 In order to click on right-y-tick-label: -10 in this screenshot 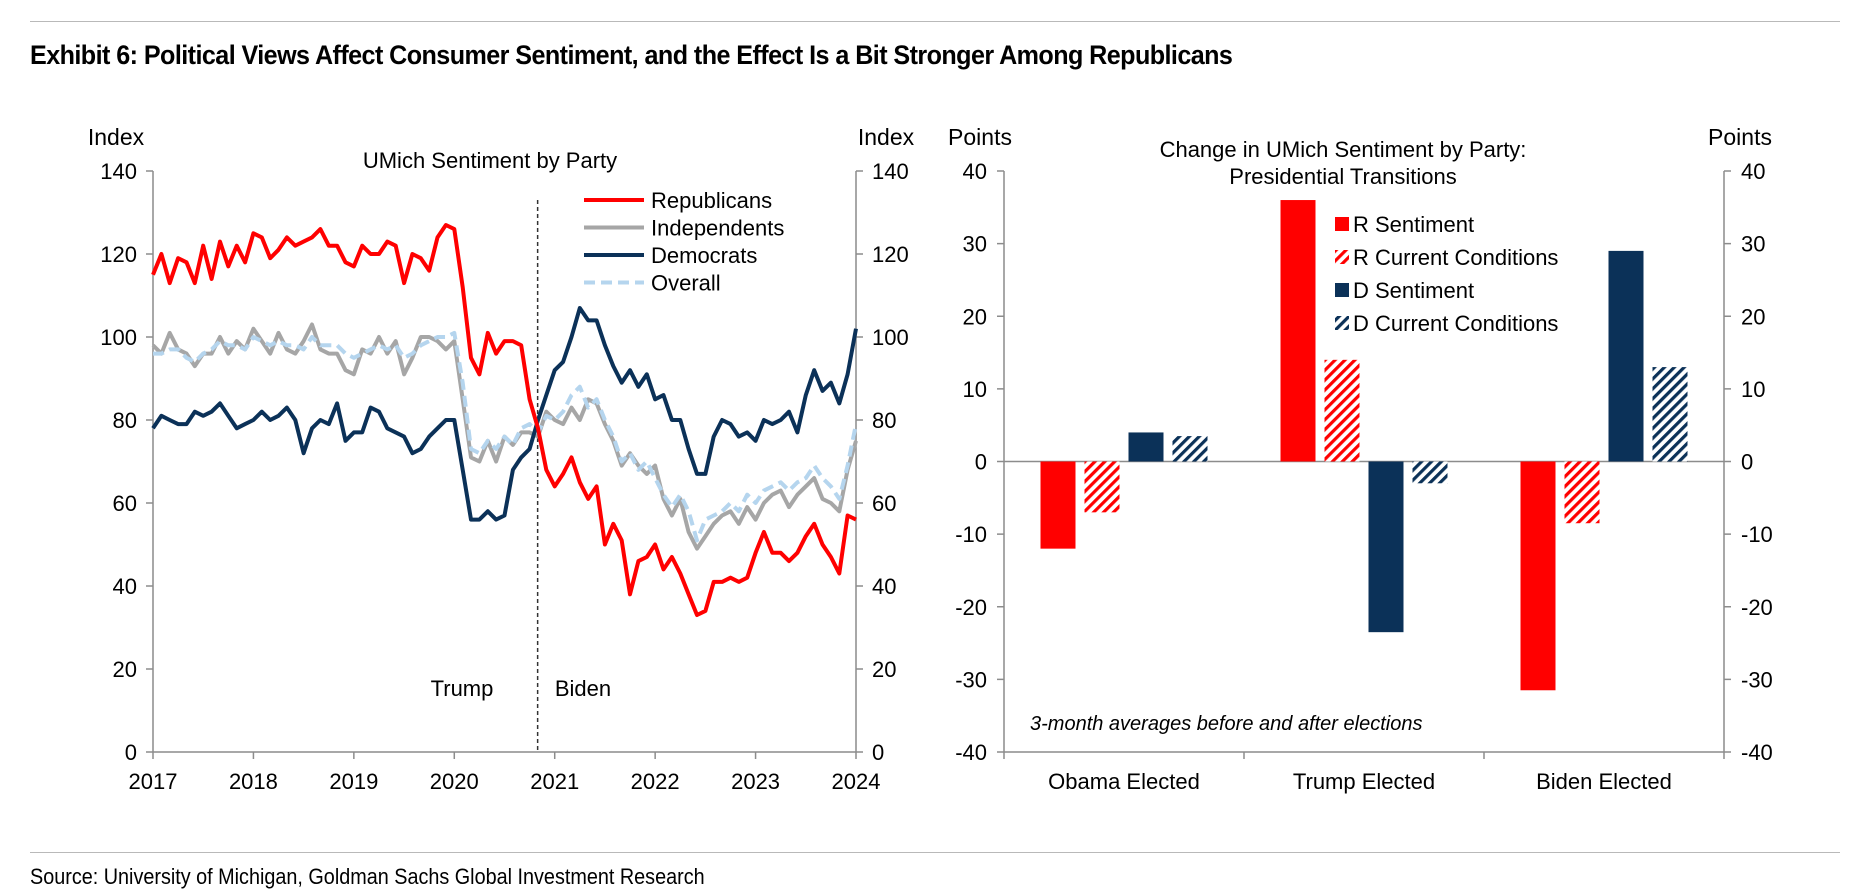, I will do `click(971, 534)`.